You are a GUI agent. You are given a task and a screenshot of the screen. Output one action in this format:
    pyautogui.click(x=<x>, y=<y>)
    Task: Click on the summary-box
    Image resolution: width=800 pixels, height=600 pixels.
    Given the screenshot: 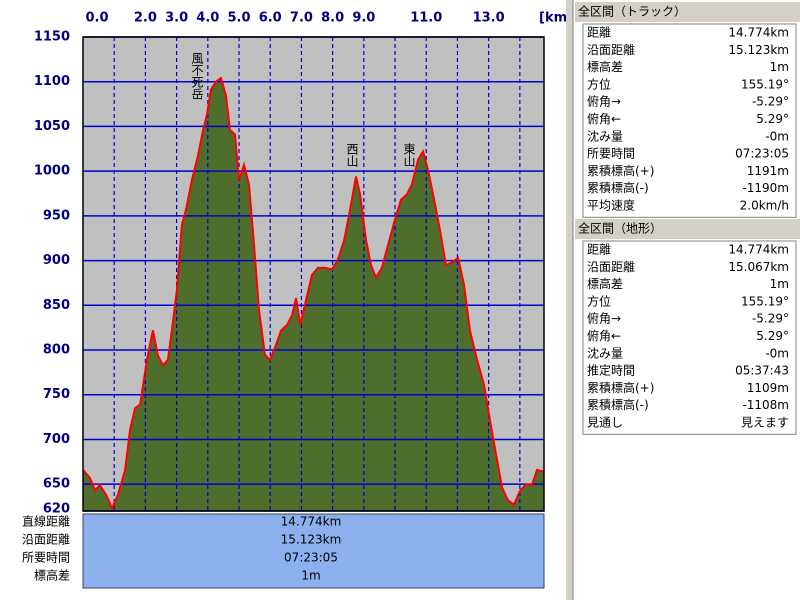 What is the action you would take?
    pyautogui.click(x=313, y=551)
    